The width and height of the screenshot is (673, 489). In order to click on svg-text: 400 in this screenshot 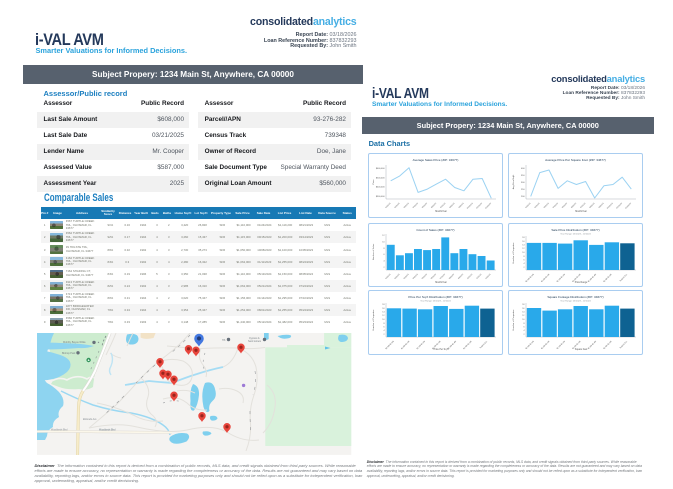, I will do `click(523, 169)`.